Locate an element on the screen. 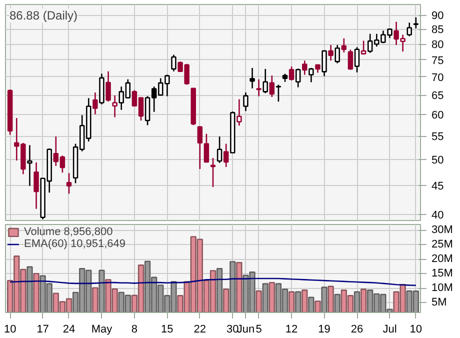  y-tick-label: 70 is located at coordinates (438, 78).